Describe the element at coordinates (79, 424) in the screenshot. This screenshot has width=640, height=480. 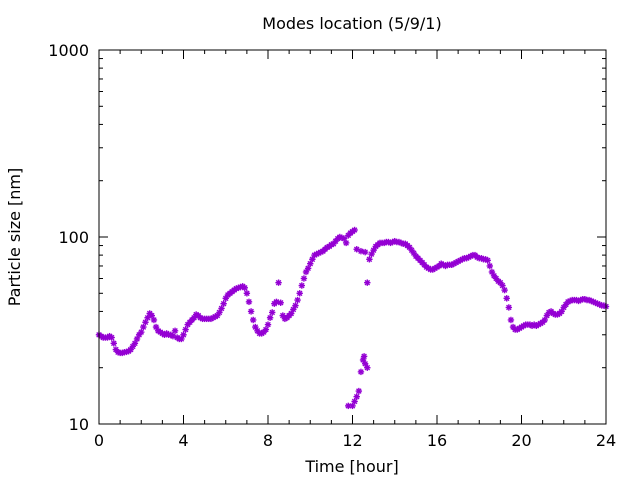
I see `y-tick-label: 10` at that location.